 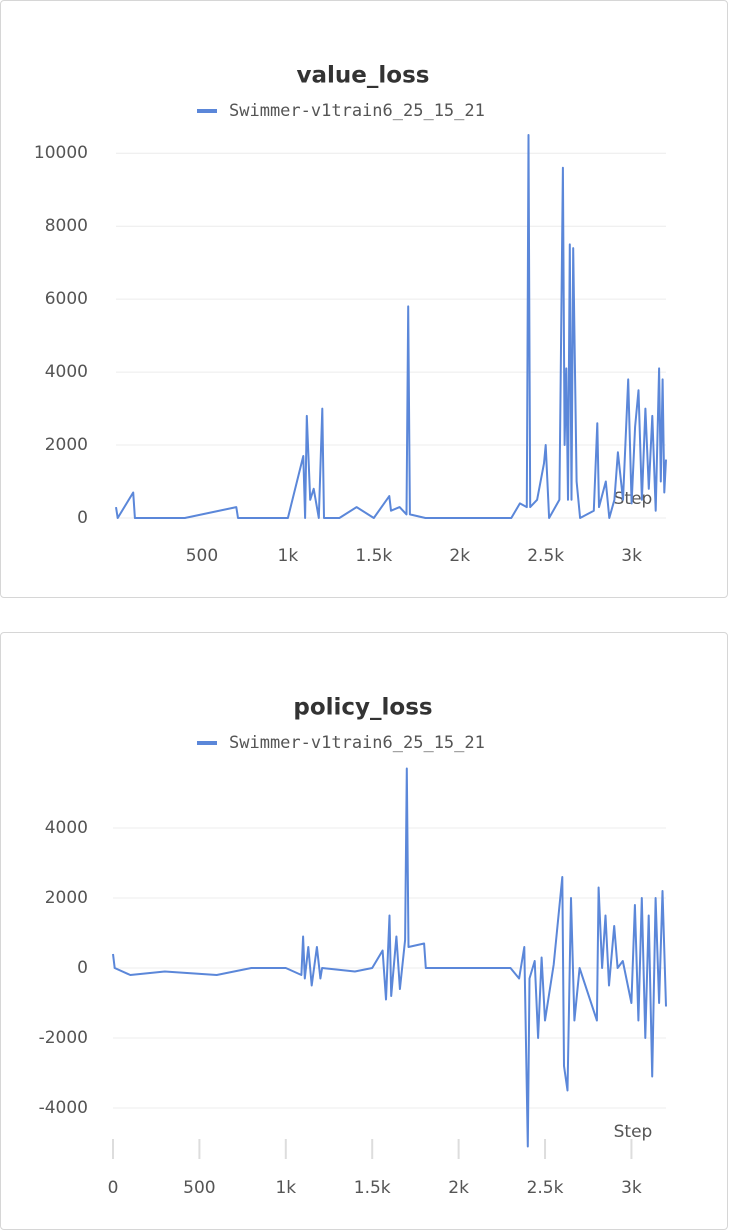 I want to click on x-axis-label: Step, so click(x=633, y=1132).